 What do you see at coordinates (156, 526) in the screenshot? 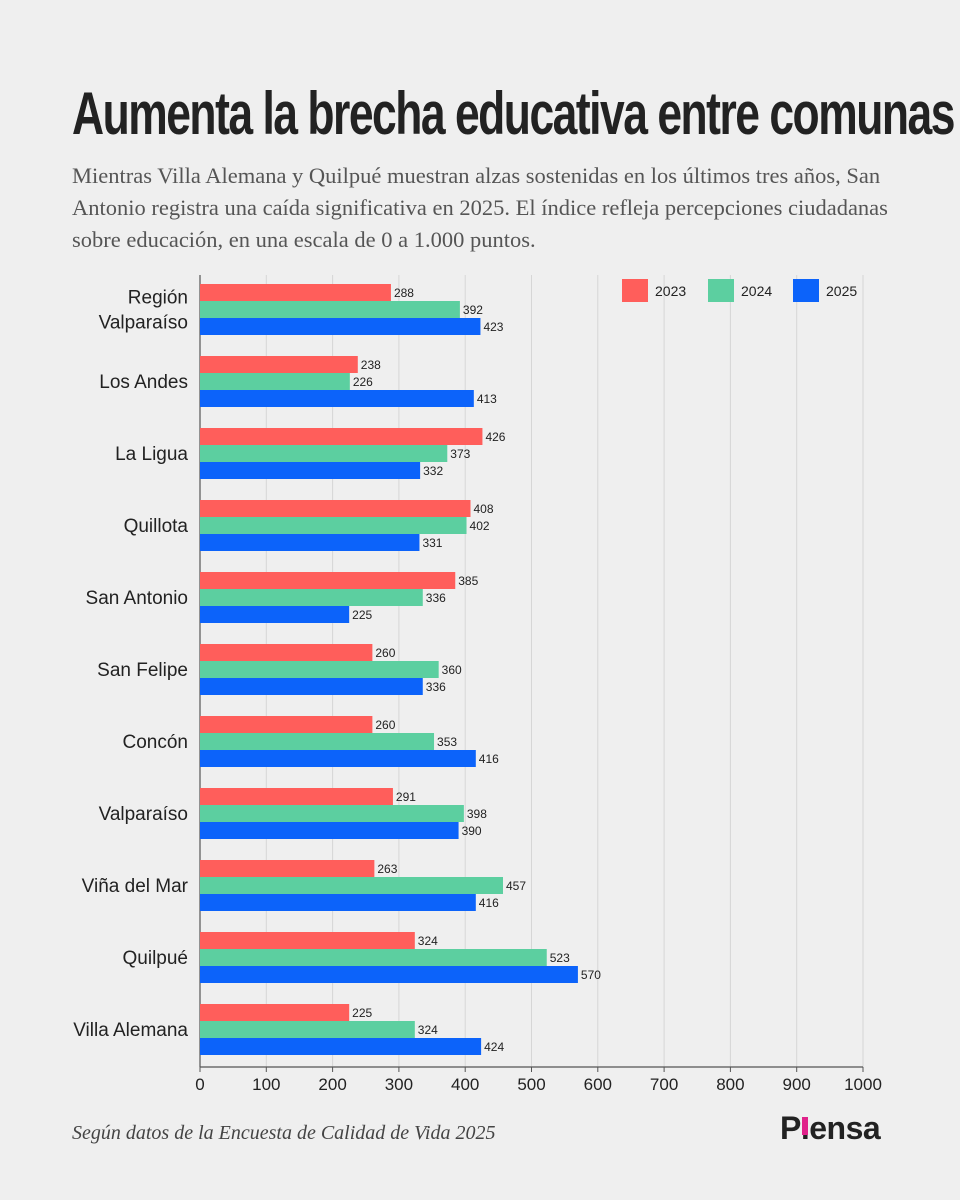
I see `category-label: Quillota` at bounding box center [156, 526].